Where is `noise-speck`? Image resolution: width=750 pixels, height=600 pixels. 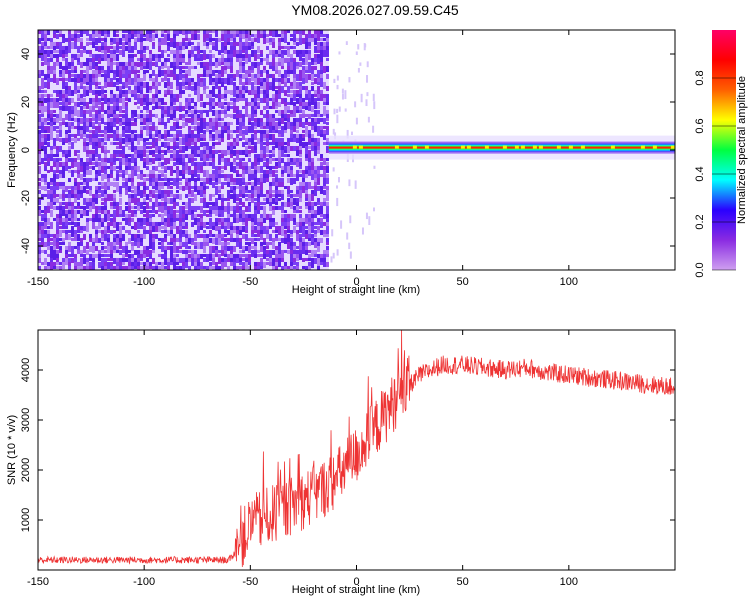
noise-speck is located at coordinates (356, 53).